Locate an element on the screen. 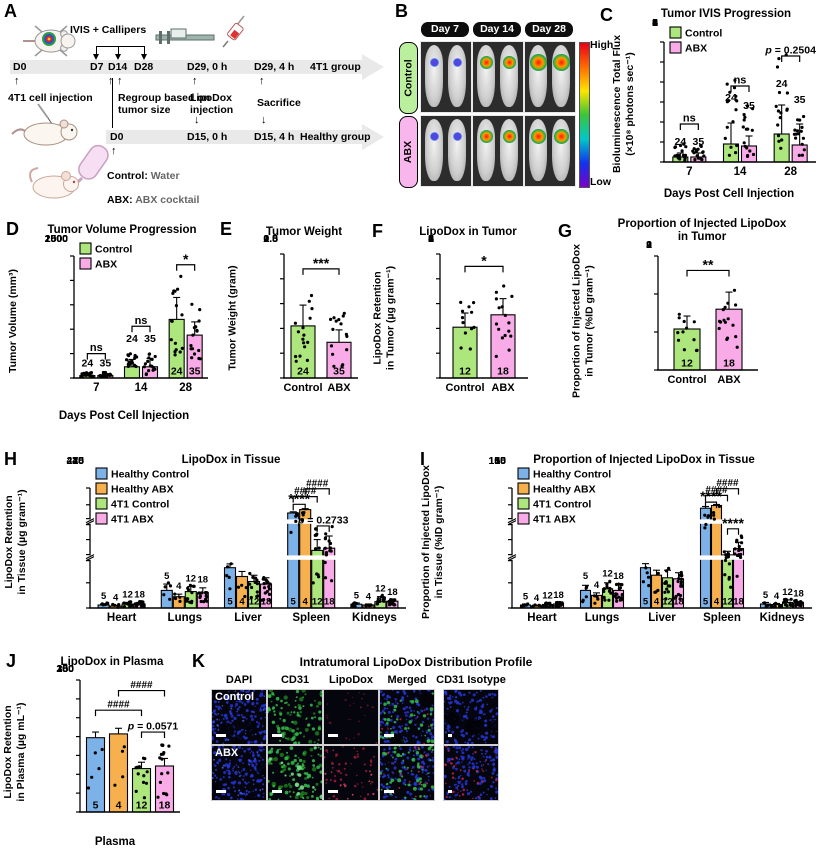 This screenshot has width=824, height=848. svg-text: 45 is located at coordinates (78, 461).